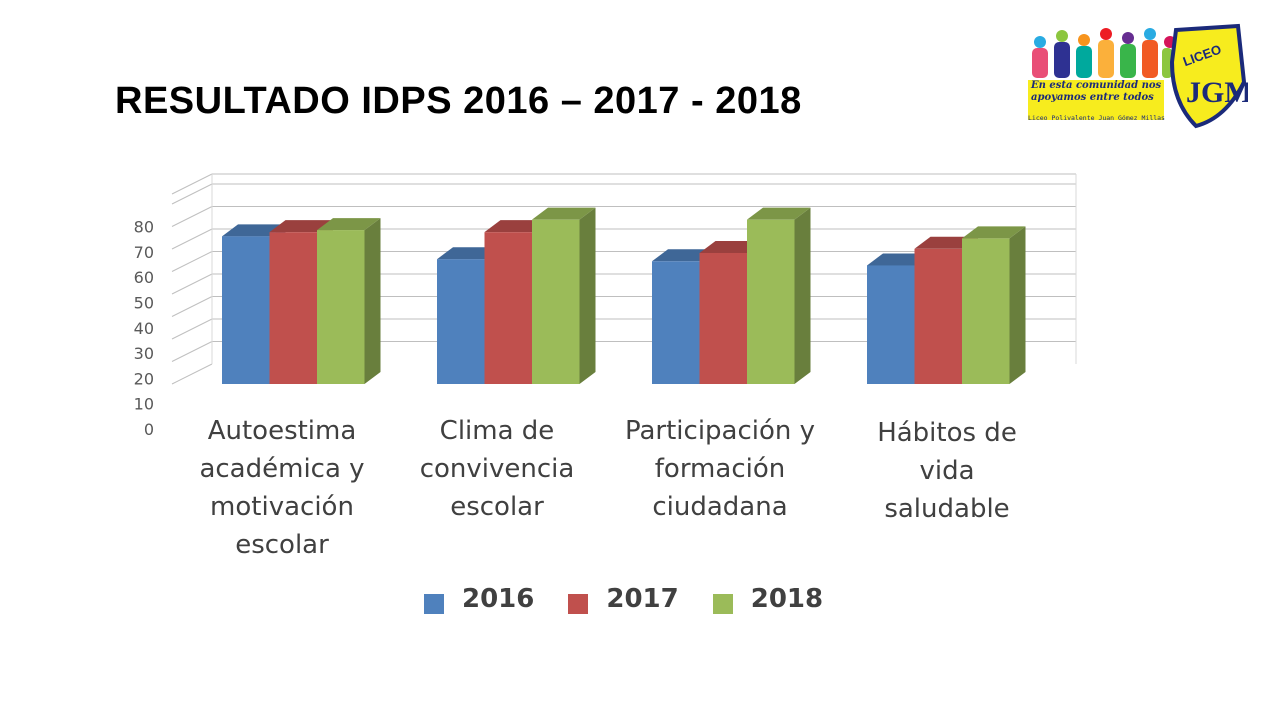 The width and height of the screenshot is (1280, 720). I want to click on x-category-label: Hábitos de vida saludable, so click(947, 471).